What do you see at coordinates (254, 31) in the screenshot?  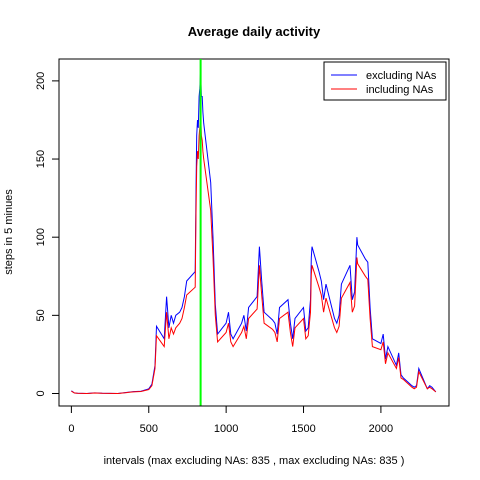 I see `chart-title: Average daily activity` at bounding box center [254, 31].